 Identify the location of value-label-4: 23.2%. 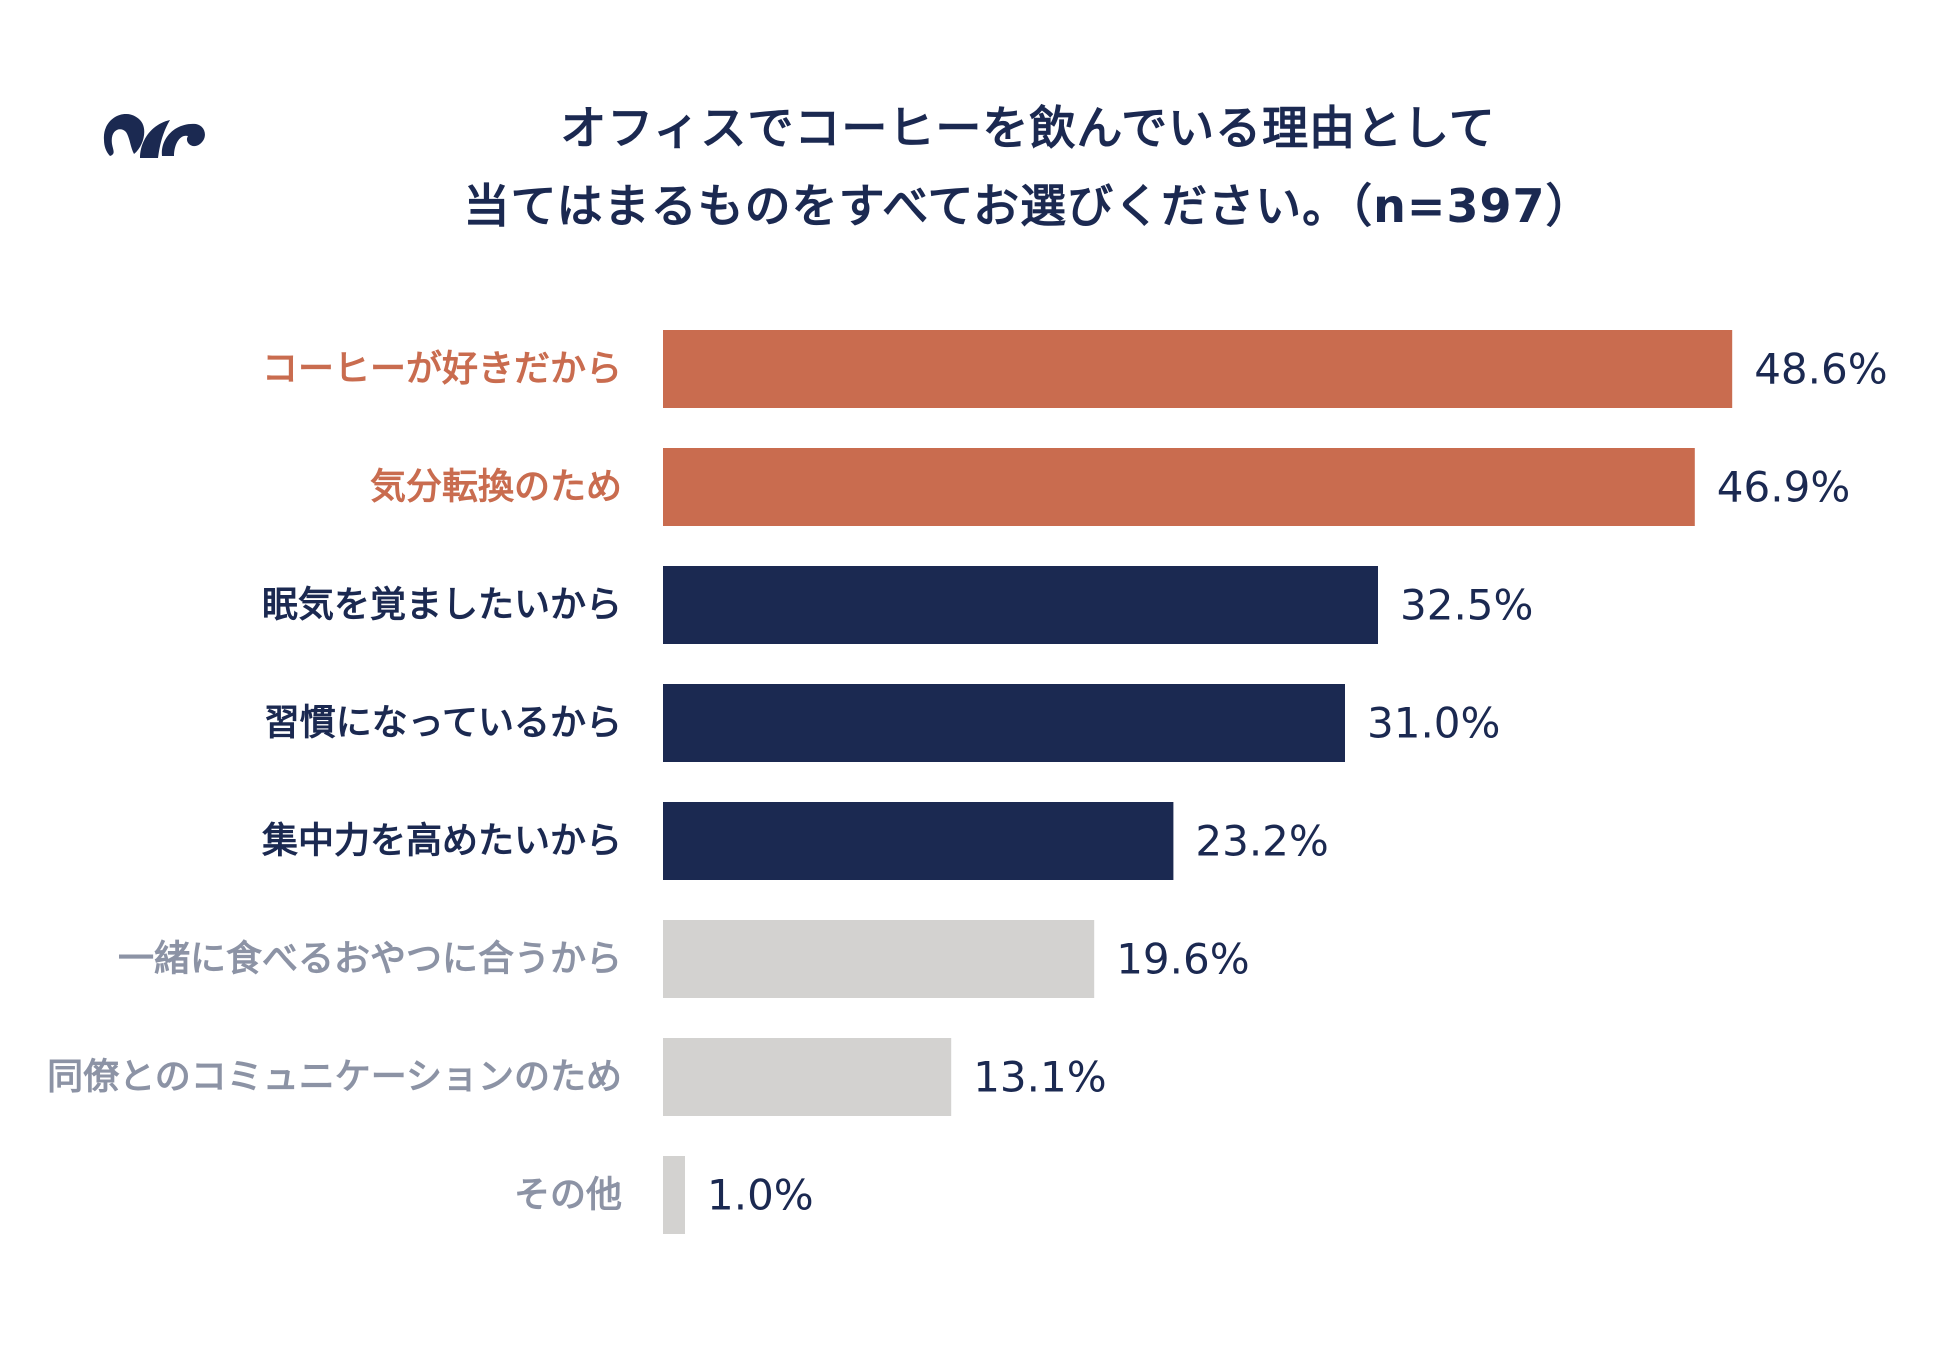
(1261, 841).